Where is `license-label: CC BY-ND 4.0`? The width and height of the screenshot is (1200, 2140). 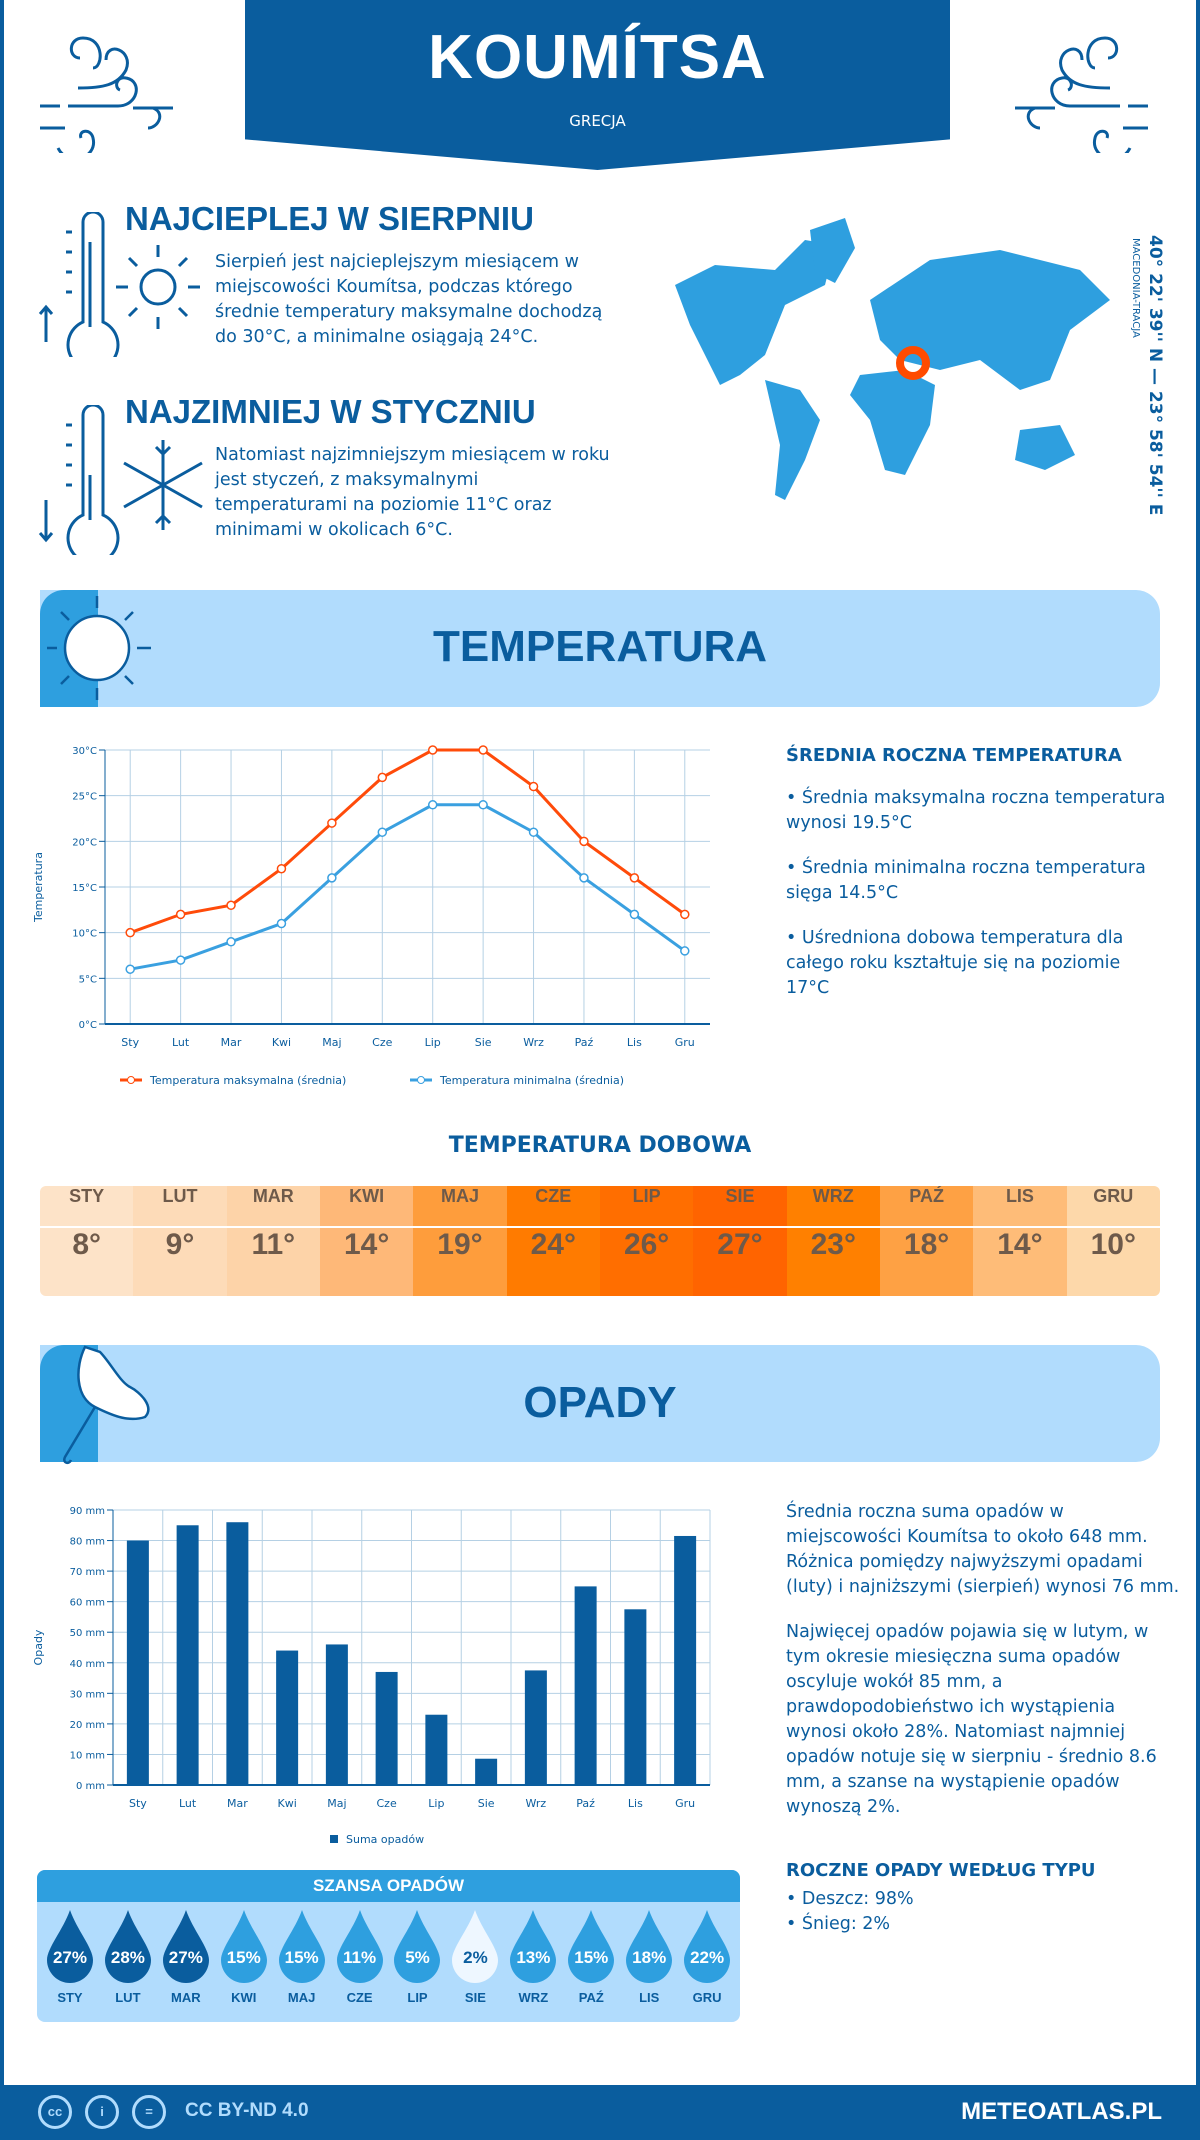
license-label: CC BY-ND 4.0 is located at coordinates (247, 2110).